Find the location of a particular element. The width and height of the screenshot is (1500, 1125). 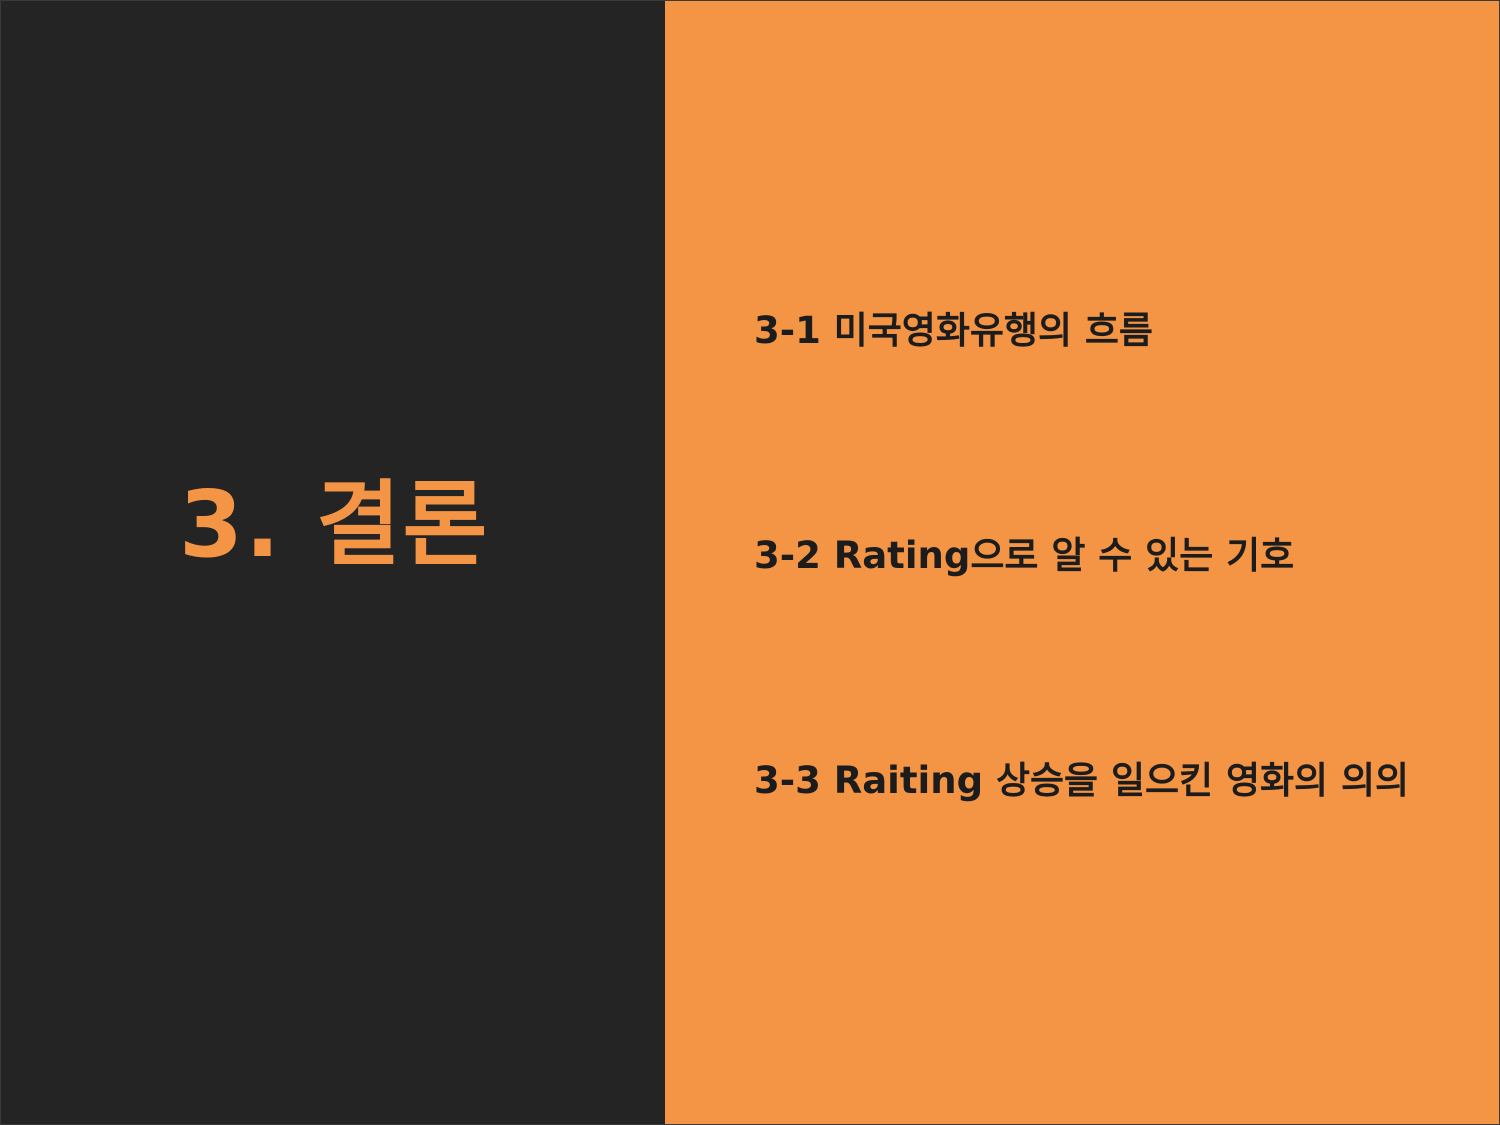

contents-item-3-3: 3-3 Raiting 상승을 일으킨 영화의 의의 is located at coordinates (1082, 780).